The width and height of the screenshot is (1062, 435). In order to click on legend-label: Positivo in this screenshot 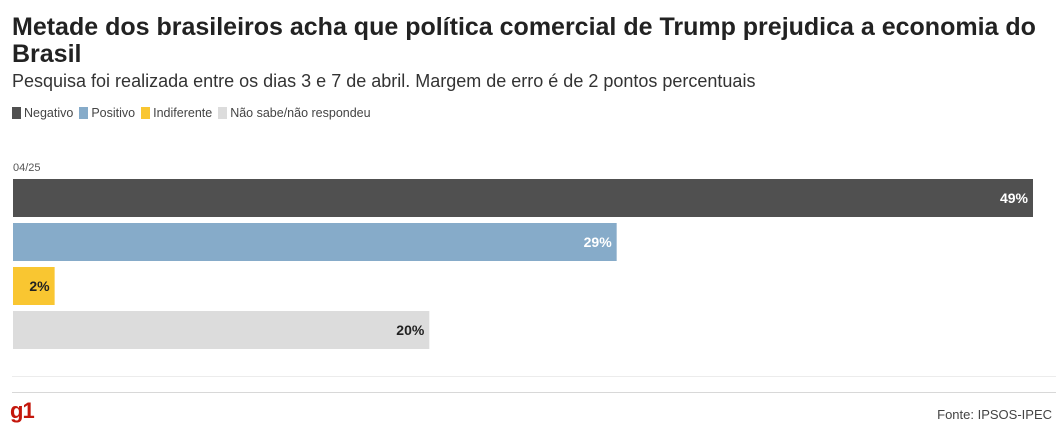, I will do `click(113, 113)`.